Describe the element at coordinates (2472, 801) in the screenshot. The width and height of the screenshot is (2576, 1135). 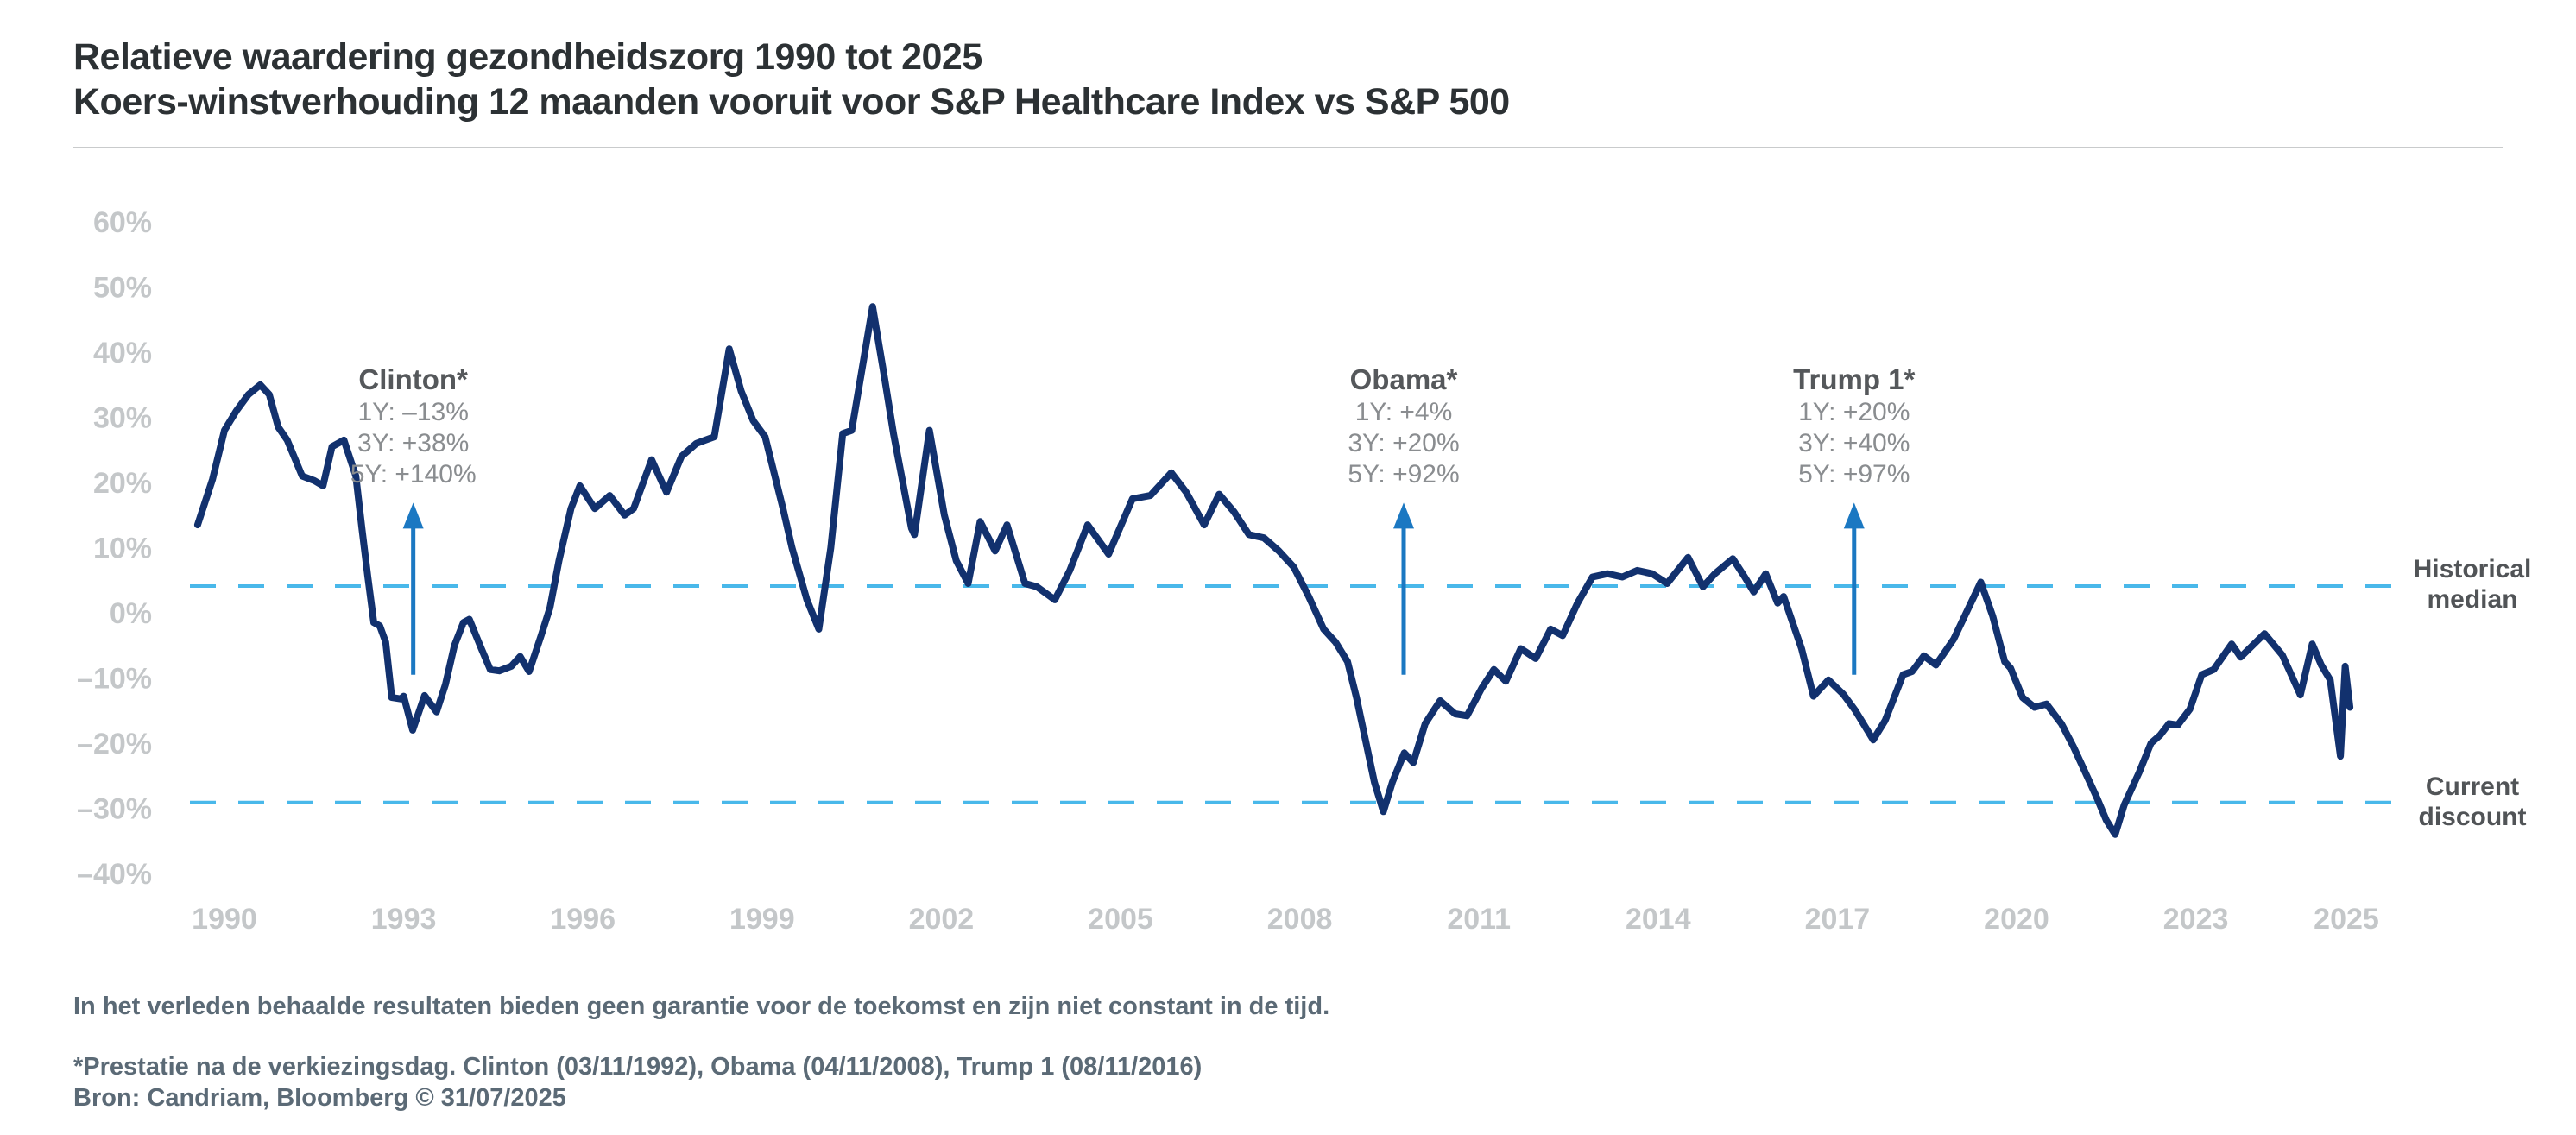
I see `current-discount-label: Current discount` at that location.